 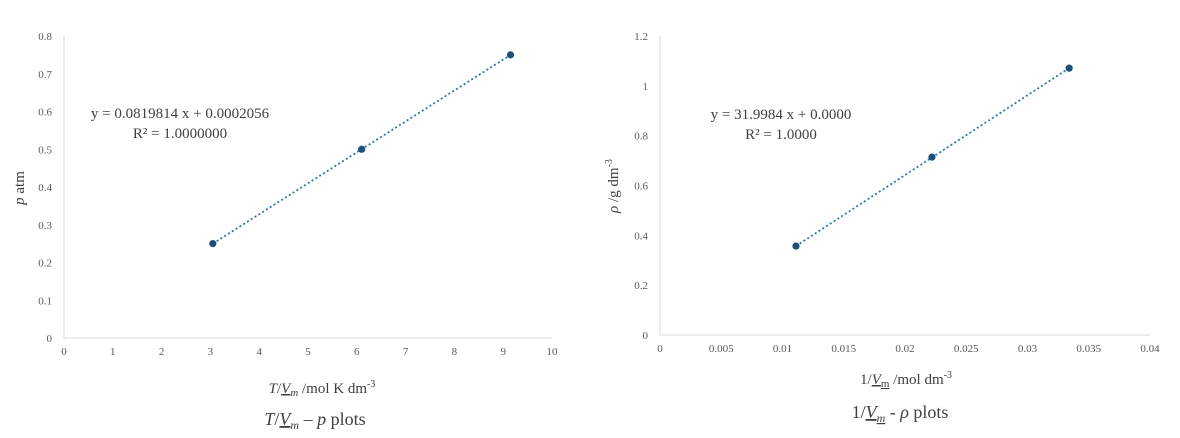 What do you see at coordinates (50, 339) in the screenshot?
I see `left-y-tick-label: 0` at bounding box center [50, 339].